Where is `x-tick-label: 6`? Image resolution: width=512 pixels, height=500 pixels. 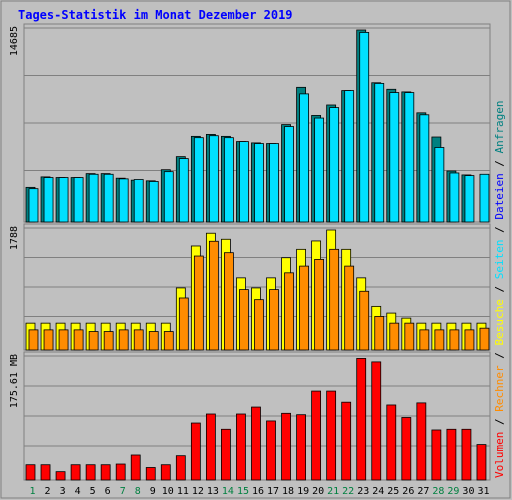
x-tick-label: 6 is located at coordinates (108, 491).